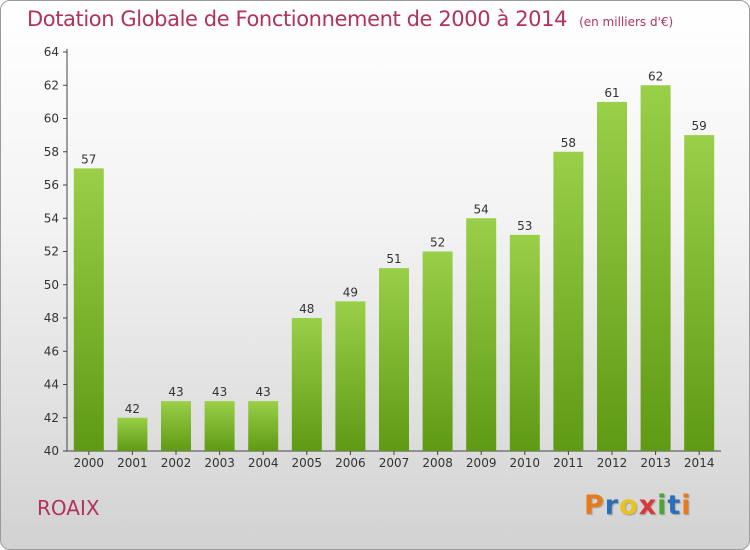 The image size is (750, 550). I want to click on x-tick-label: 2012, so click(612, 463).